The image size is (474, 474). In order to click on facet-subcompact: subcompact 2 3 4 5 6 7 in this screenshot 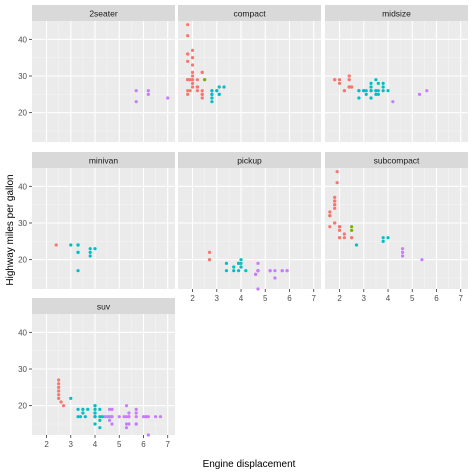, I will do `click(396, 227)`.